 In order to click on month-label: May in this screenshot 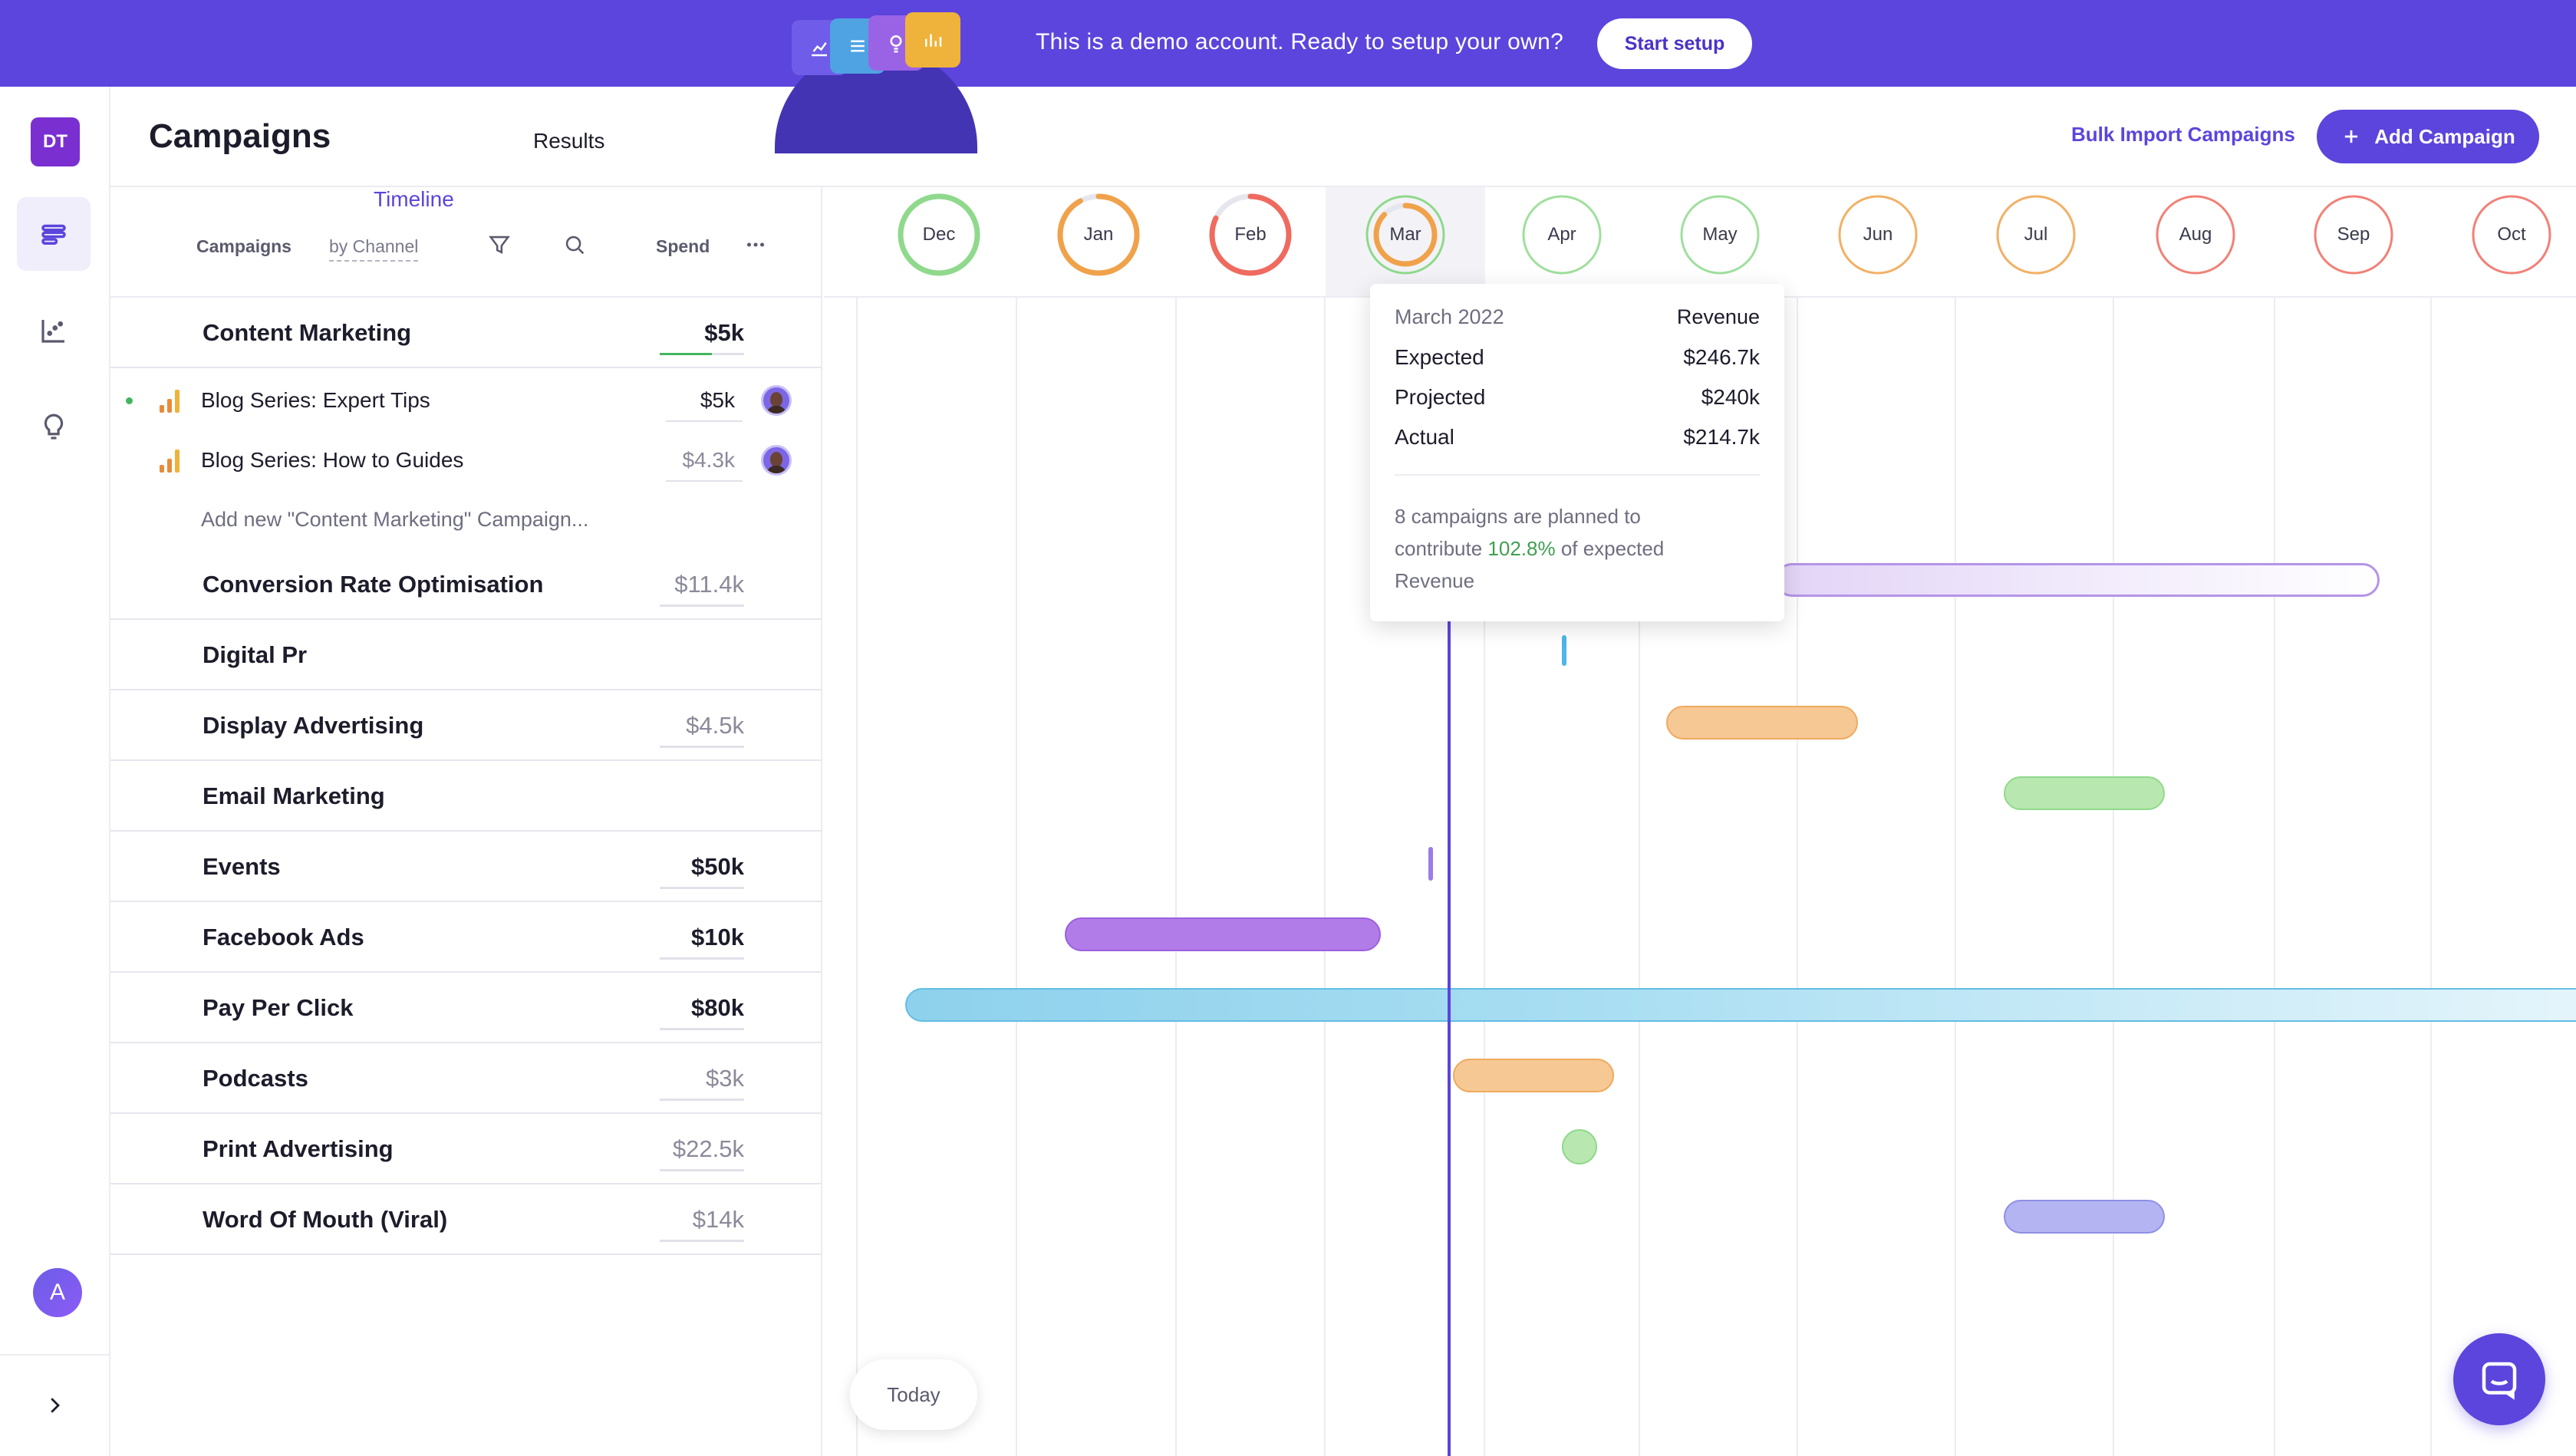, I will do `click(1720, 234)`.